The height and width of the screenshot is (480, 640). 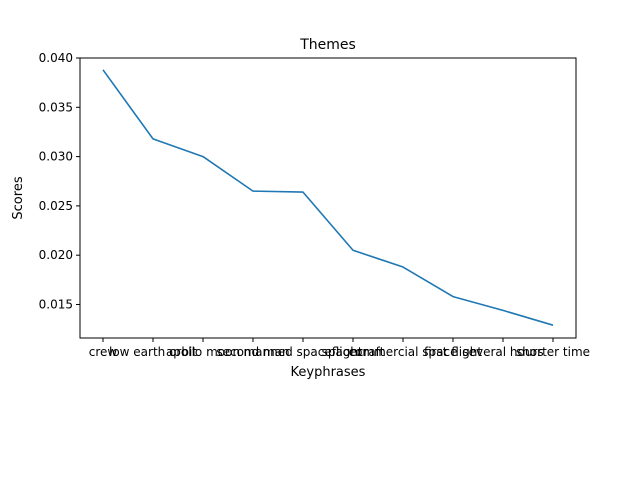 What do you see at coordinates (328, 372) in the screenshot?
I see `x-axis-label: Keyphrases` at bounding box center [328, 372].